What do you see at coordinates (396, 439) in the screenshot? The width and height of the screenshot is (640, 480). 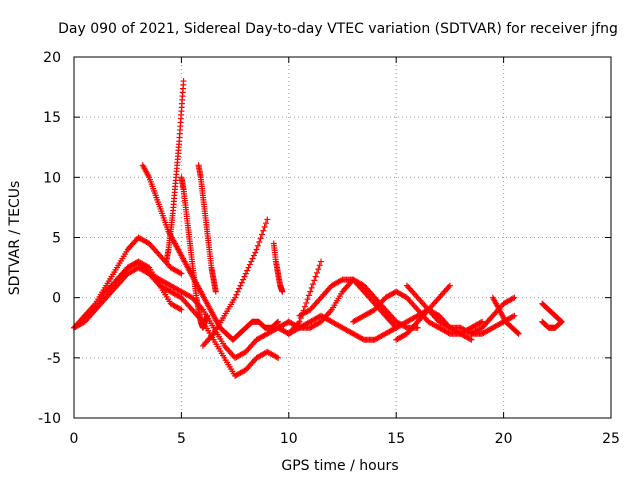 I see `x-tick-label: 15` at bounding box center [396, 439].